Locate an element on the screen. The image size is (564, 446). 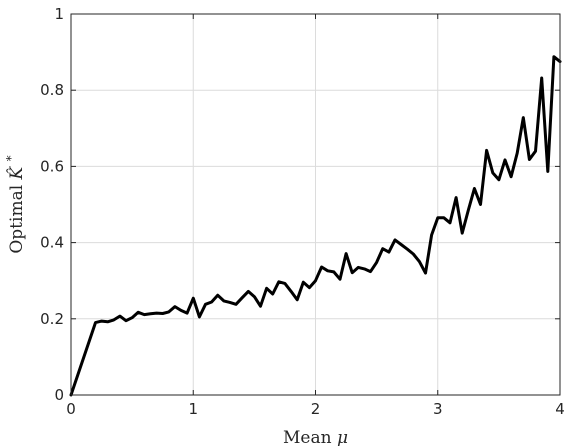
x-tick-label: 0 is located at coordinates (71, 409).